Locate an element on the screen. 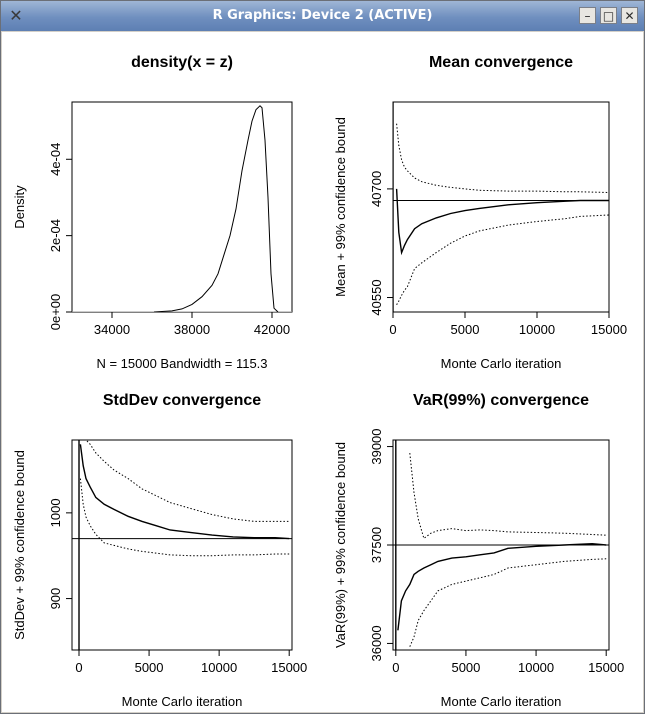 The width and height of the screenshot is (645, 716). window-title: R Graphics: Device 2 (ACTIVE) is located at coordinates (322, 15).